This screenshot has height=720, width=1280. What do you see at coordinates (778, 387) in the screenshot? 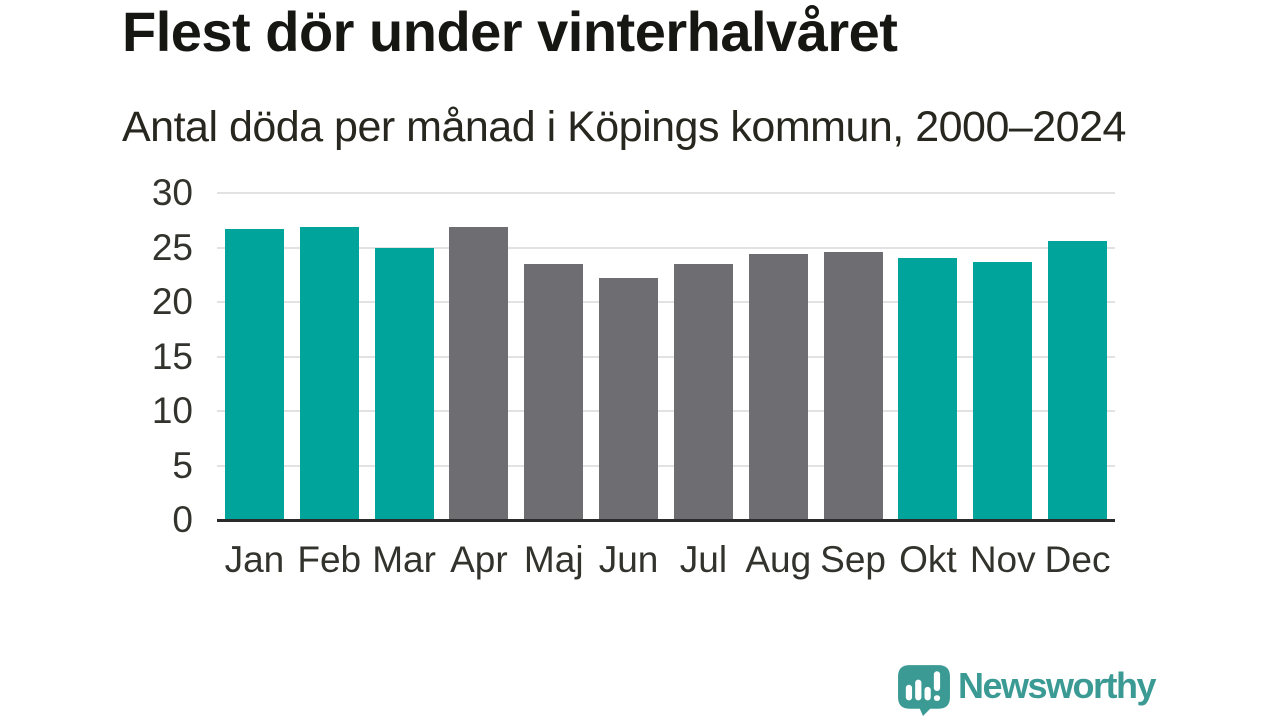
I see `bar-aug` at bounding box center [778, 387].